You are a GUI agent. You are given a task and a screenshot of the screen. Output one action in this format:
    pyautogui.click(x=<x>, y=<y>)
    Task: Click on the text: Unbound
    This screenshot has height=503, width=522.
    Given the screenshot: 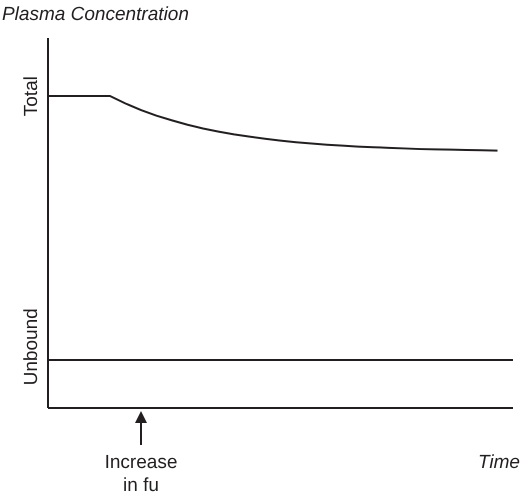 What is the action you would take?
    pyautogui.click(x=31, y=347)
    